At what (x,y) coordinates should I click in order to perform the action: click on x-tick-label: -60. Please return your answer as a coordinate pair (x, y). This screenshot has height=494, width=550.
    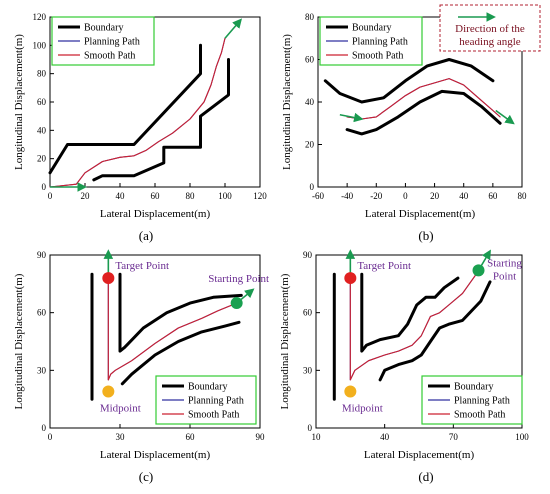
    Looking at the image, I should click on (318, 196).